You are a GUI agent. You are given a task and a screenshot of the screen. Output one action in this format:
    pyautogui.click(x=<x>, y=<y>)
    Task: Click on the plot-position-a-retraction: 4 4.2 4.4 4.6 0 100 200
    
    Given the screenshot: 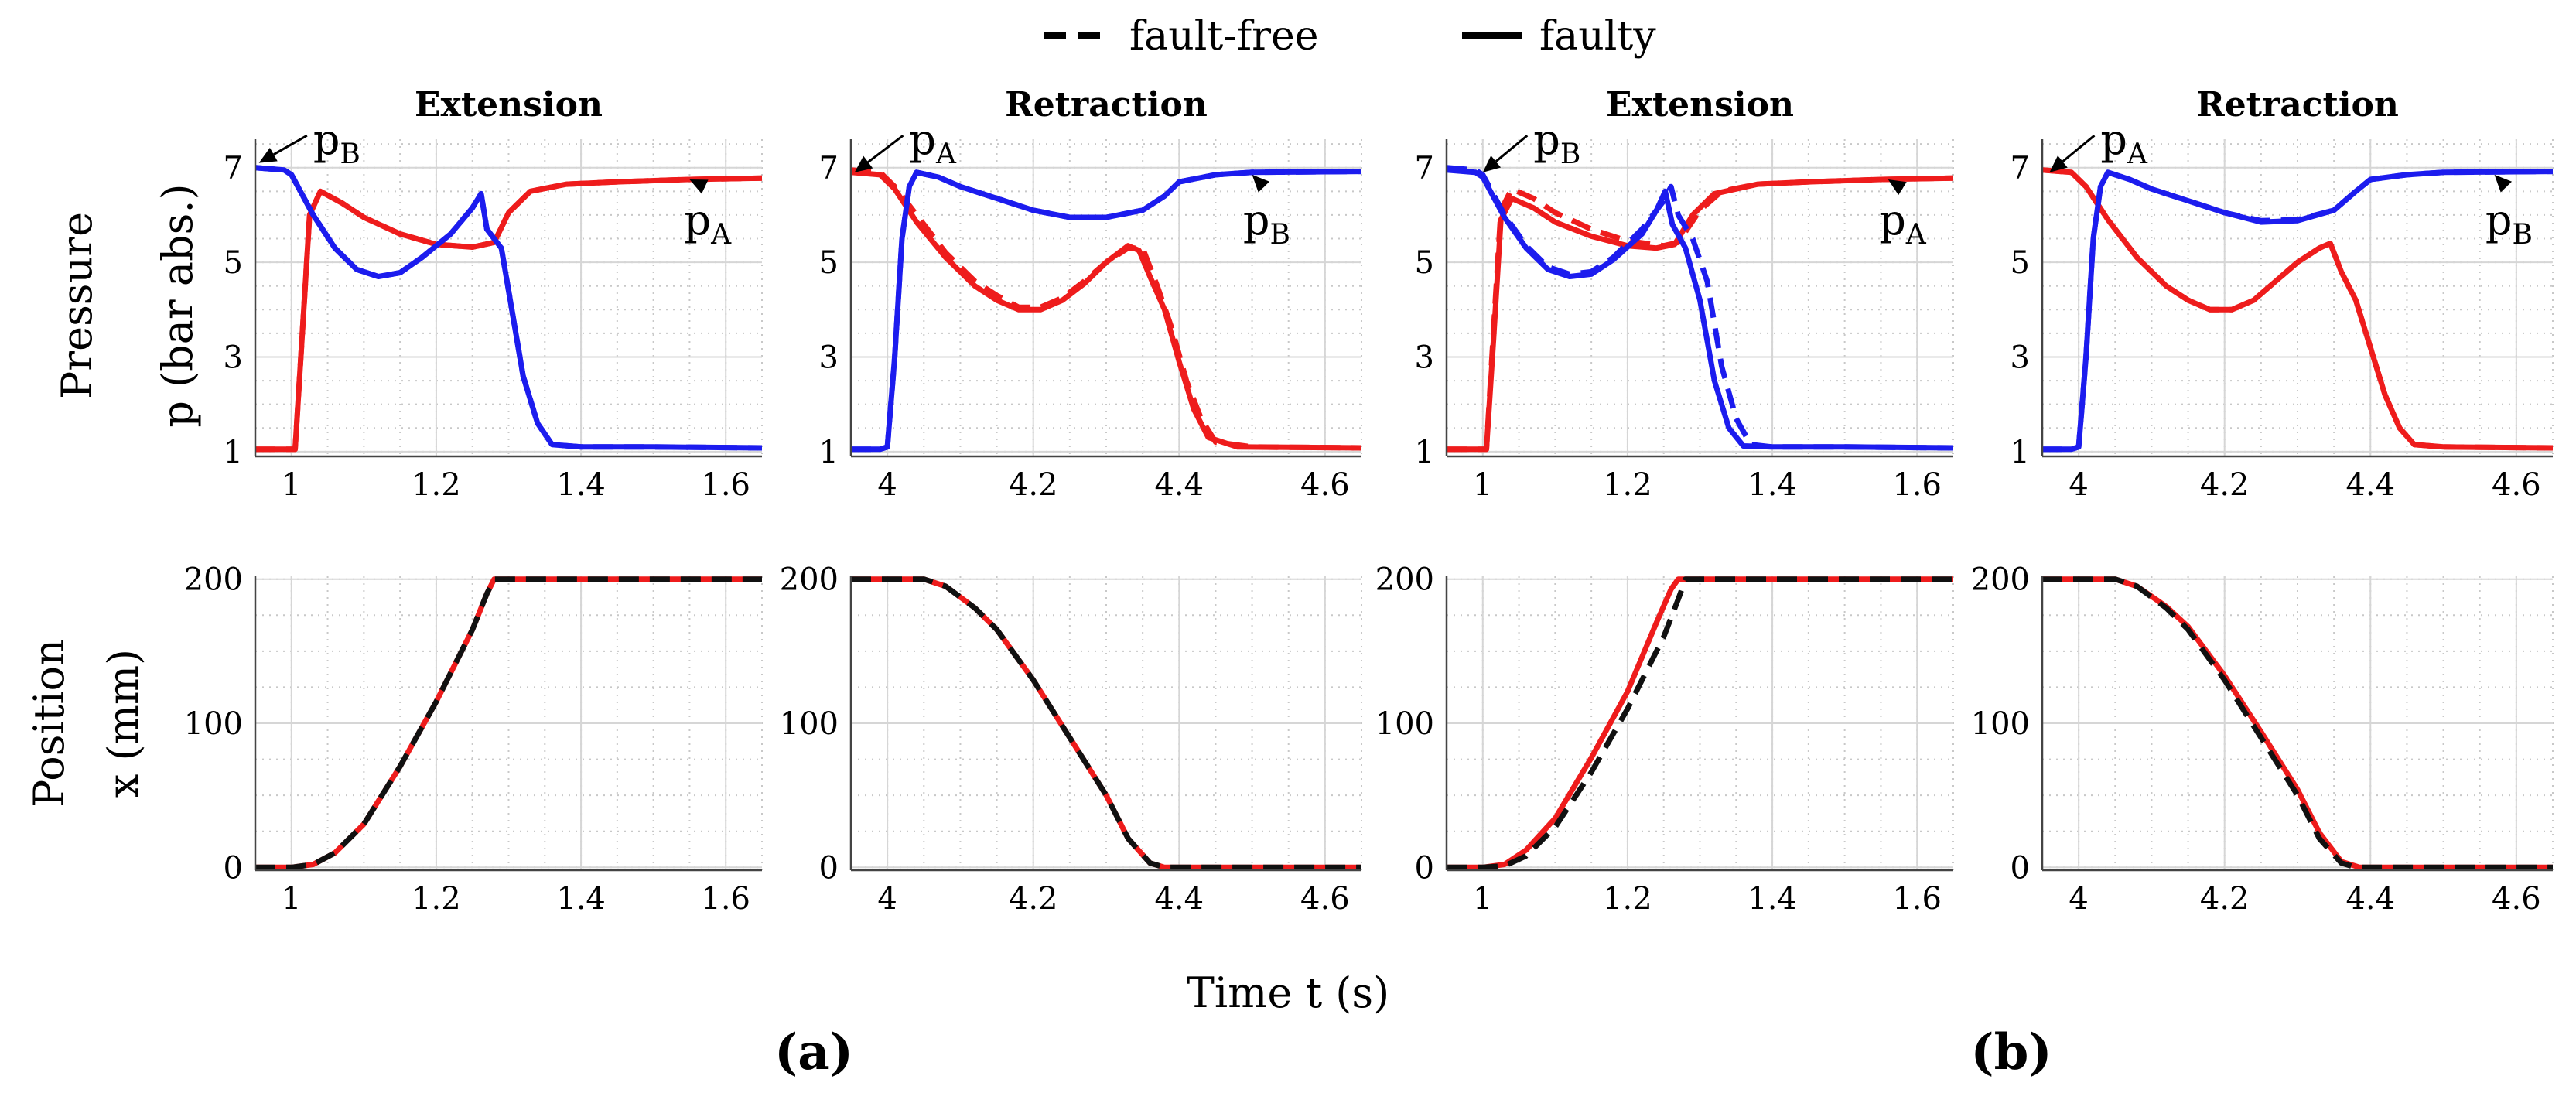 What is the action you would take?
    pyautogui.click(x=1071, y=739)
    